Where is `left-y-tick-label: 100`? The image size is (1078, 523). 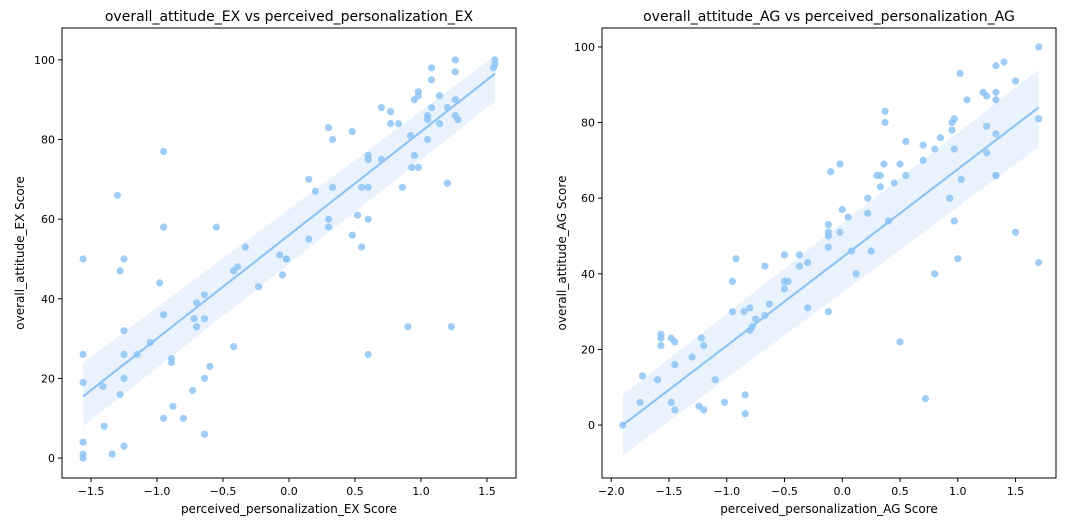
left-y-tick-label: 100 is located at coordinates (44, 60).